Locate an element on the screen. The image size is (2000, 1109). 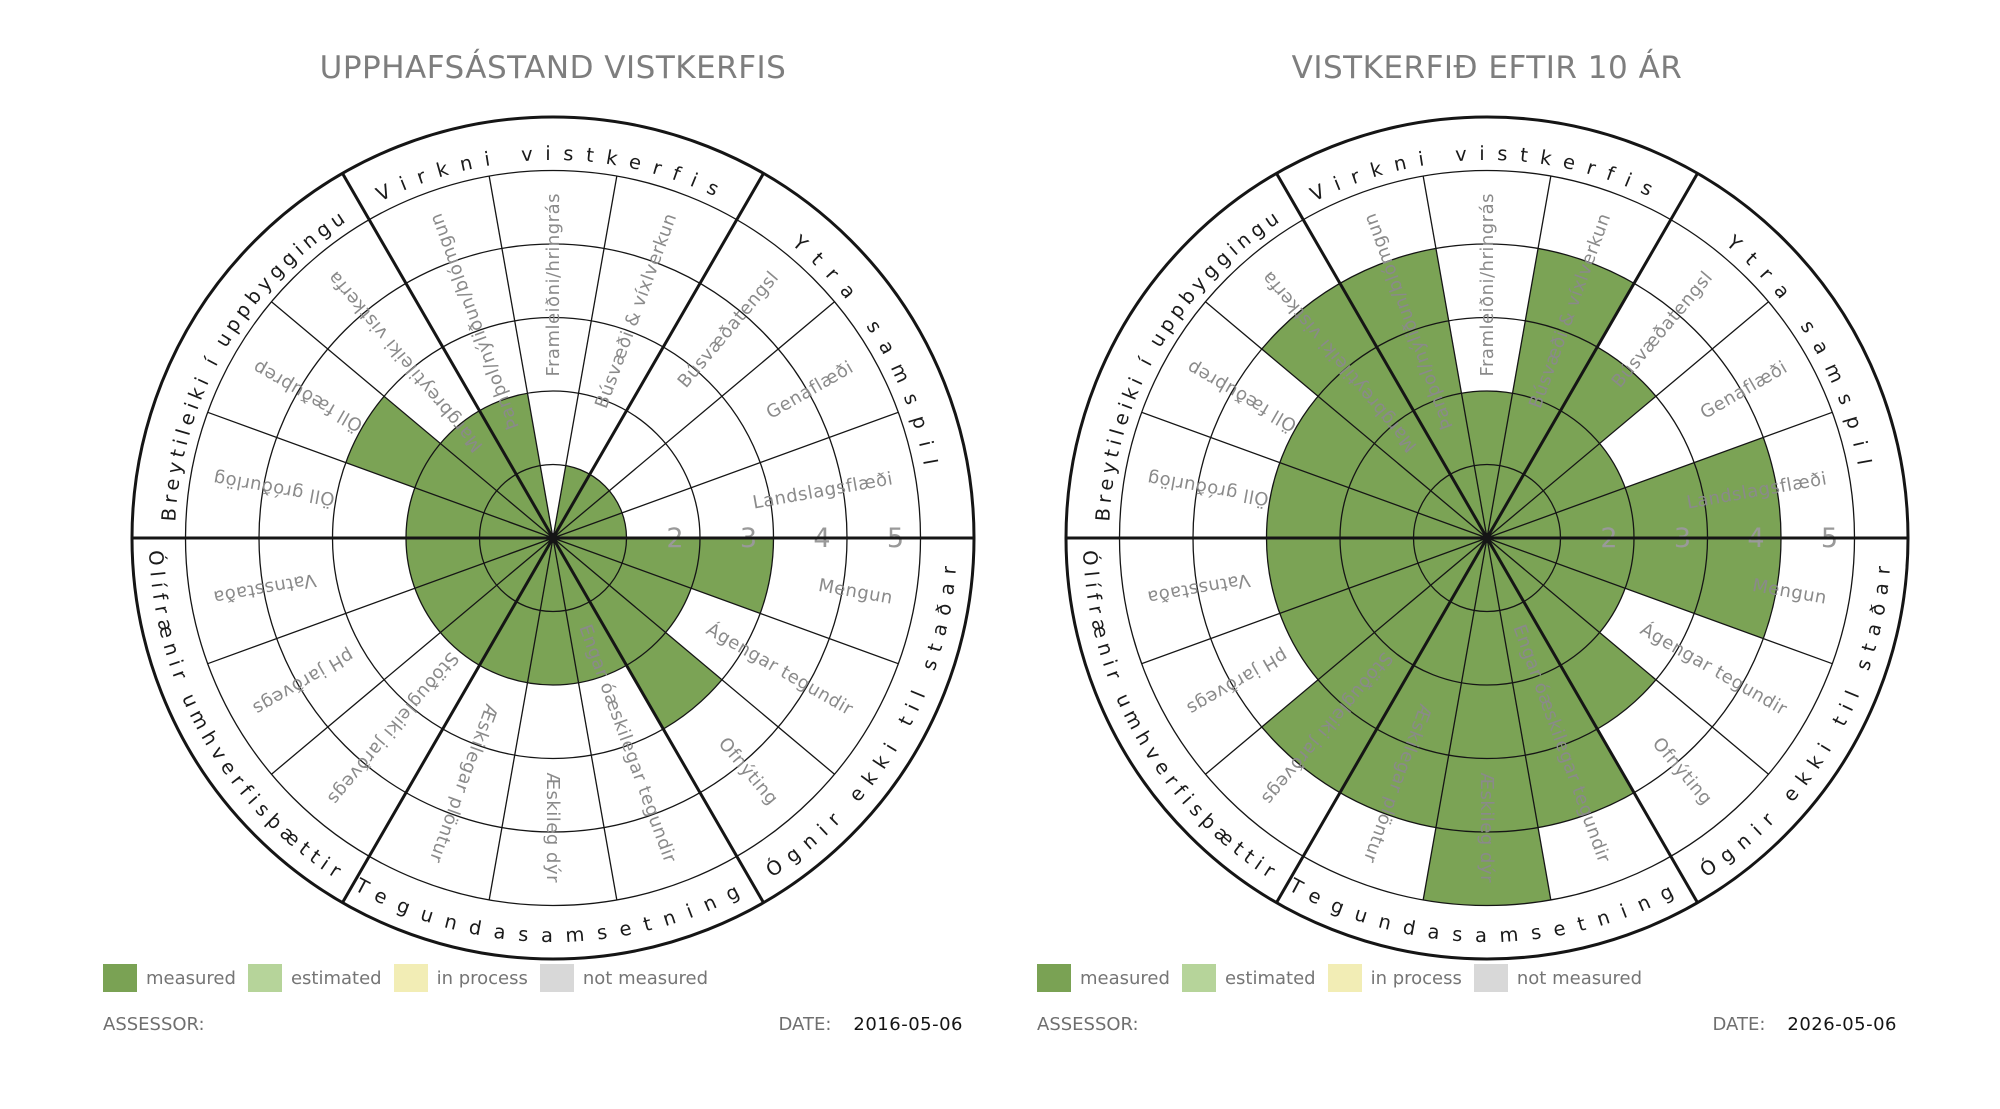
status-legend: measured estimated in process not measured is located at coordinates (1345, 978).